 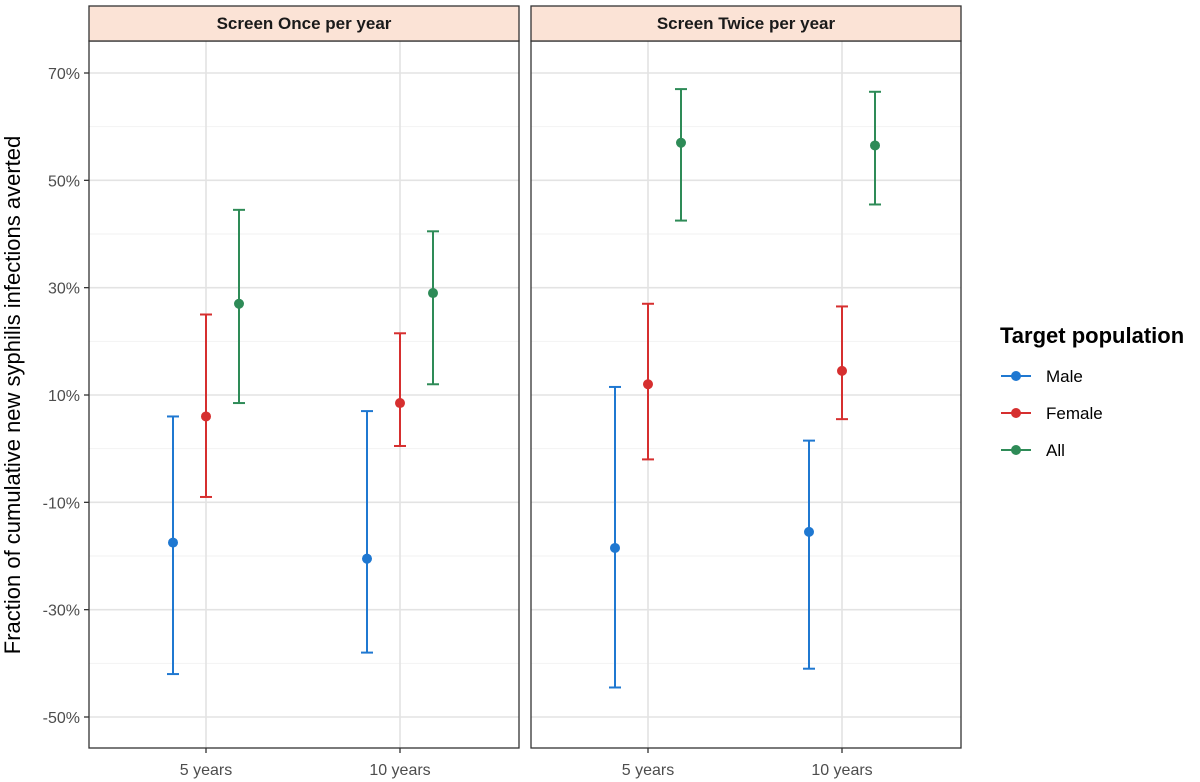 What do you see at coordinates (61, 611) in the screenshot?
I see `y-tick-label: -30%` at bounding box center [61, 611].